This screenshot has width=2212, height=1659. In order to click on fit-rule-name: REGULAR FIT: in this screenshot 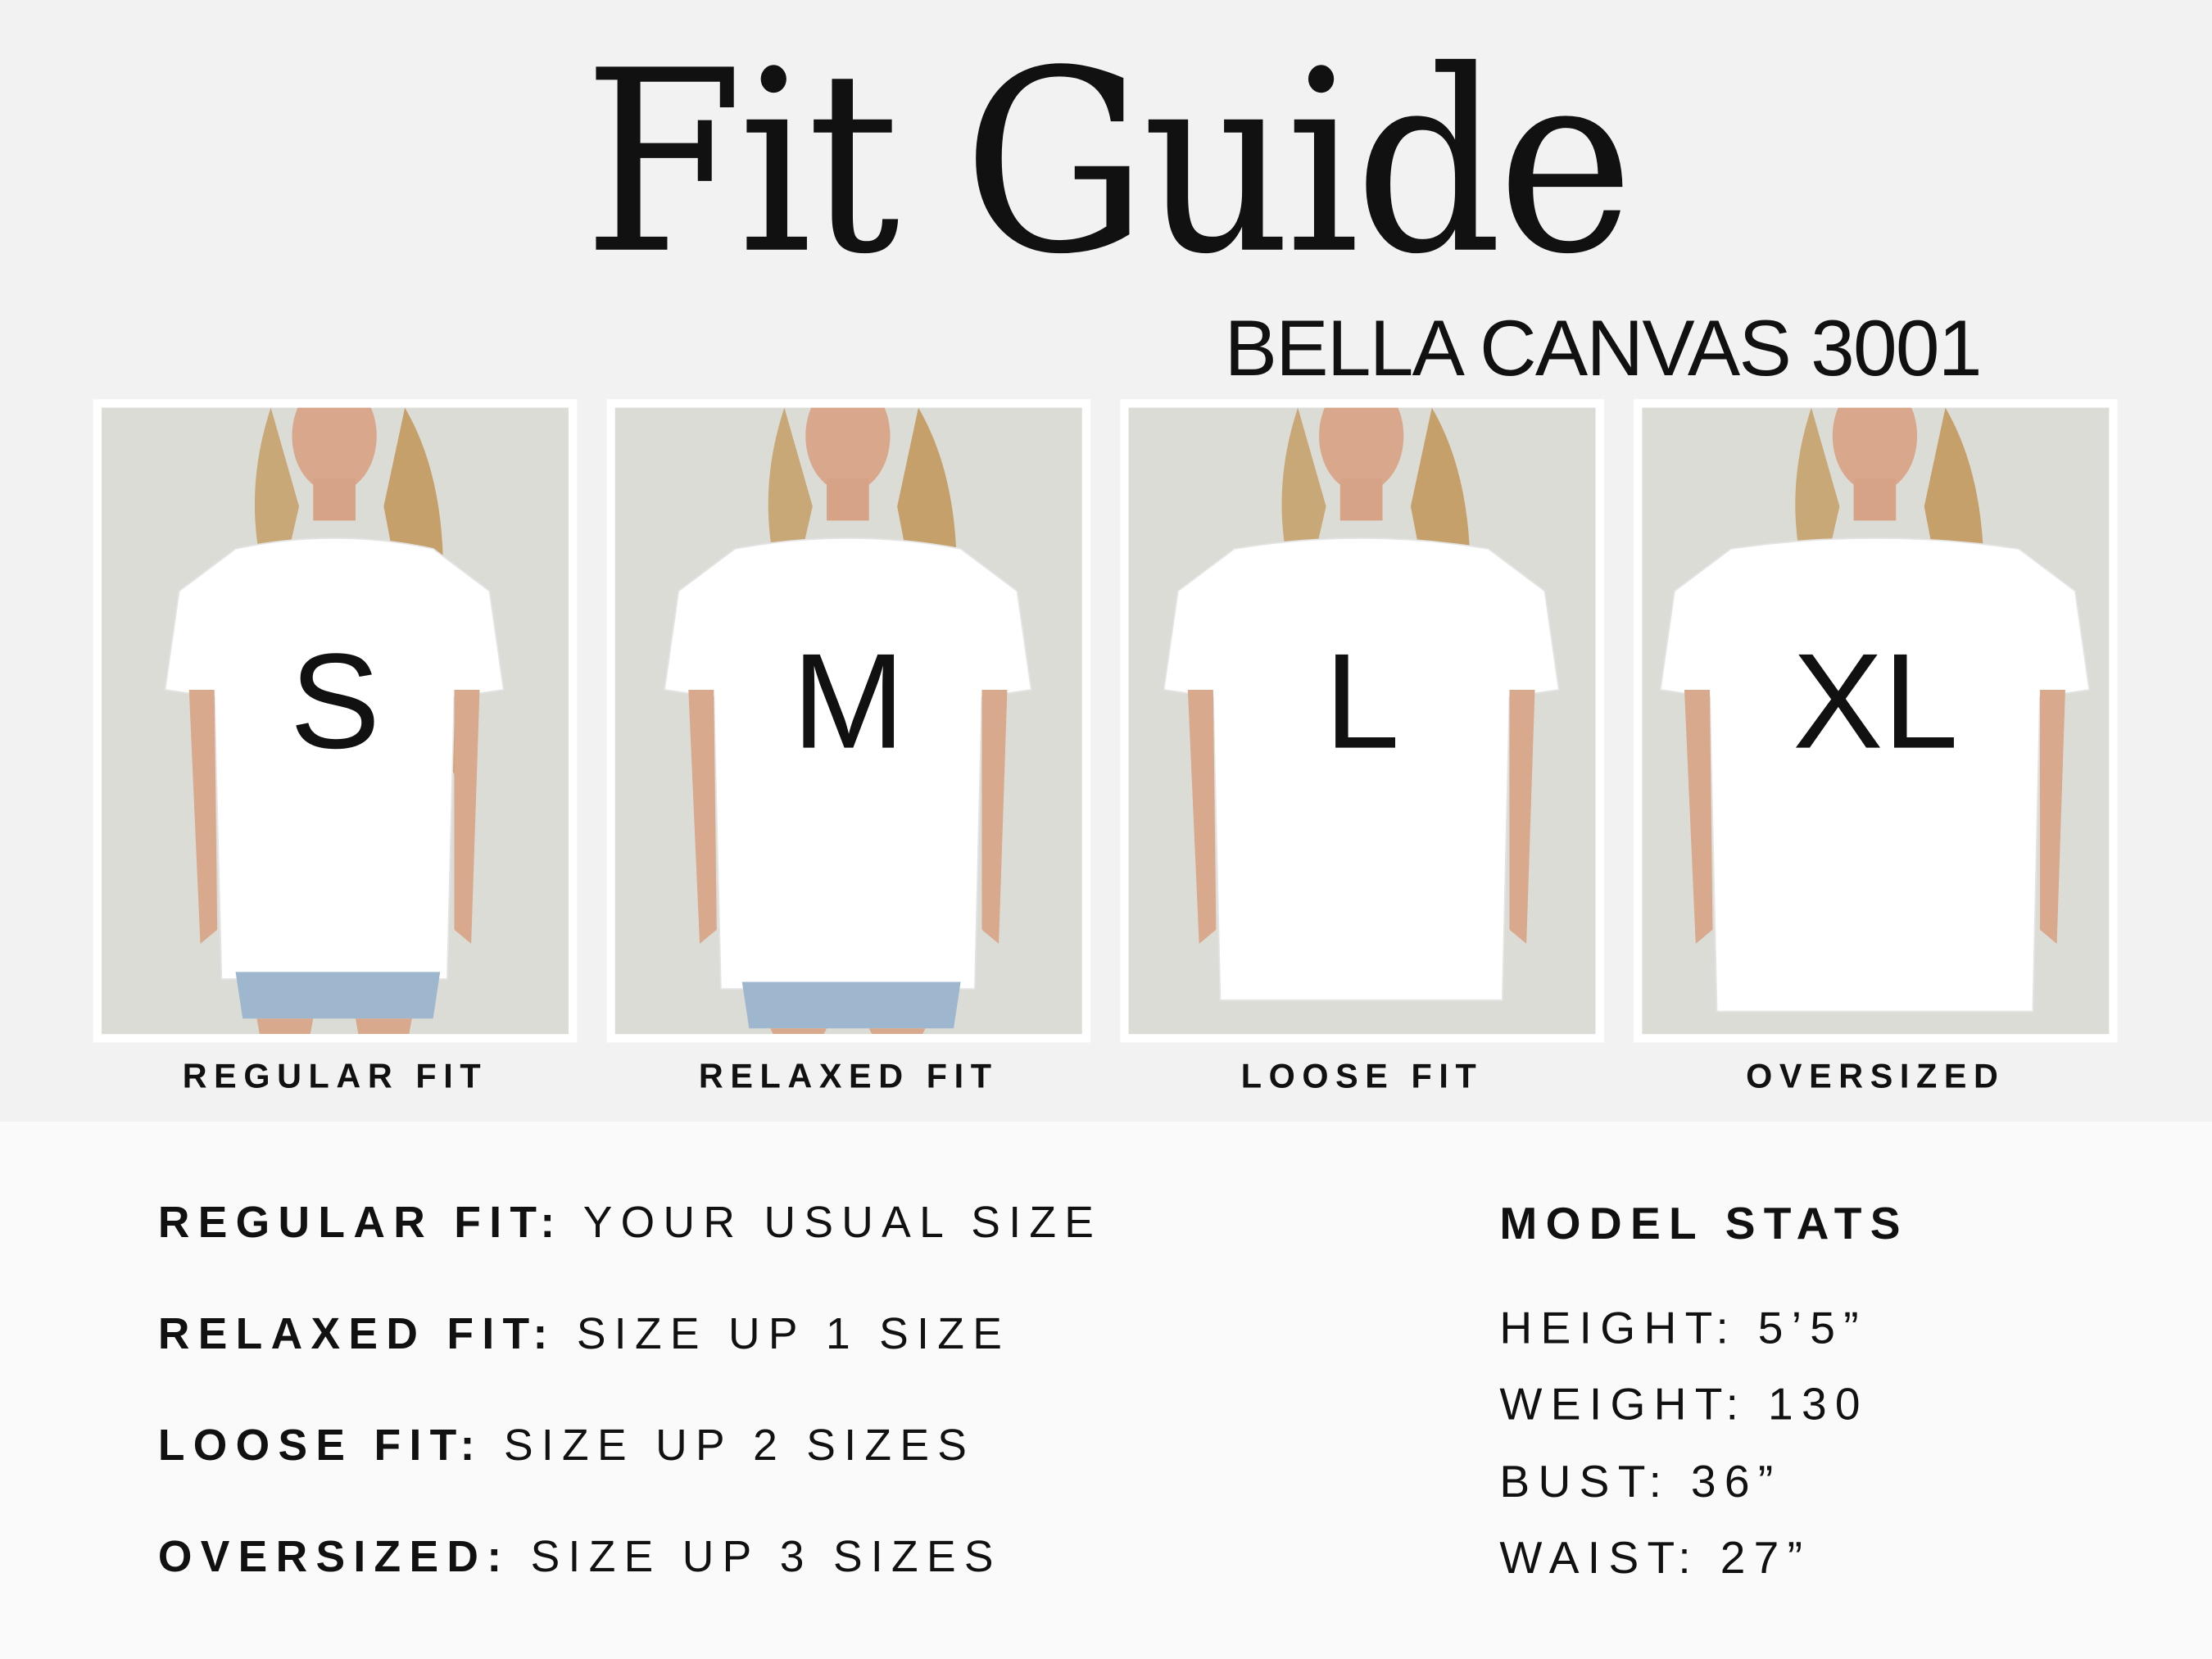, I will do `click(360, 1222)`.